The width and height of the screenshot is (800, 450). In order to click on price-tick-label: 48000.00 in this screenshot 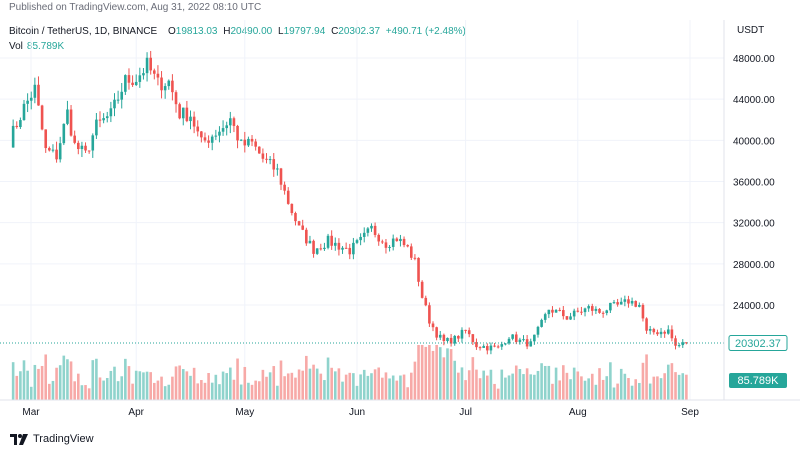, I will do `click(754, 59)`.